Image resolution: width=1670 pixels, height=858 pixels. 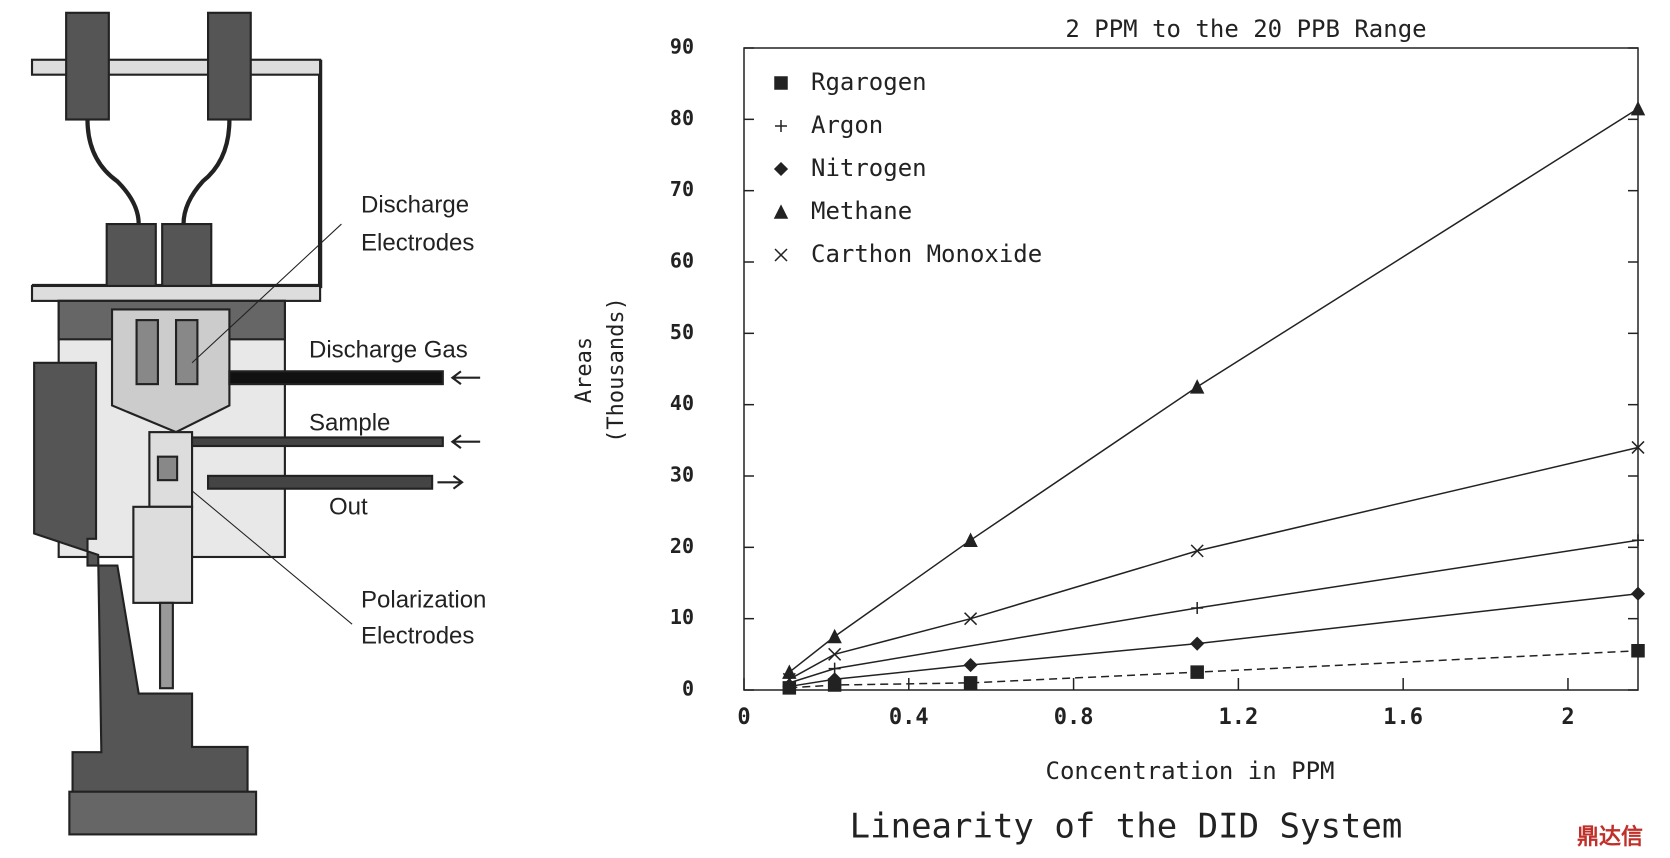 What do you see at coordinates (1074, 717) in the screenshot?
I see `x-tick-label: 0.8` at bounding box center [1074, 717].